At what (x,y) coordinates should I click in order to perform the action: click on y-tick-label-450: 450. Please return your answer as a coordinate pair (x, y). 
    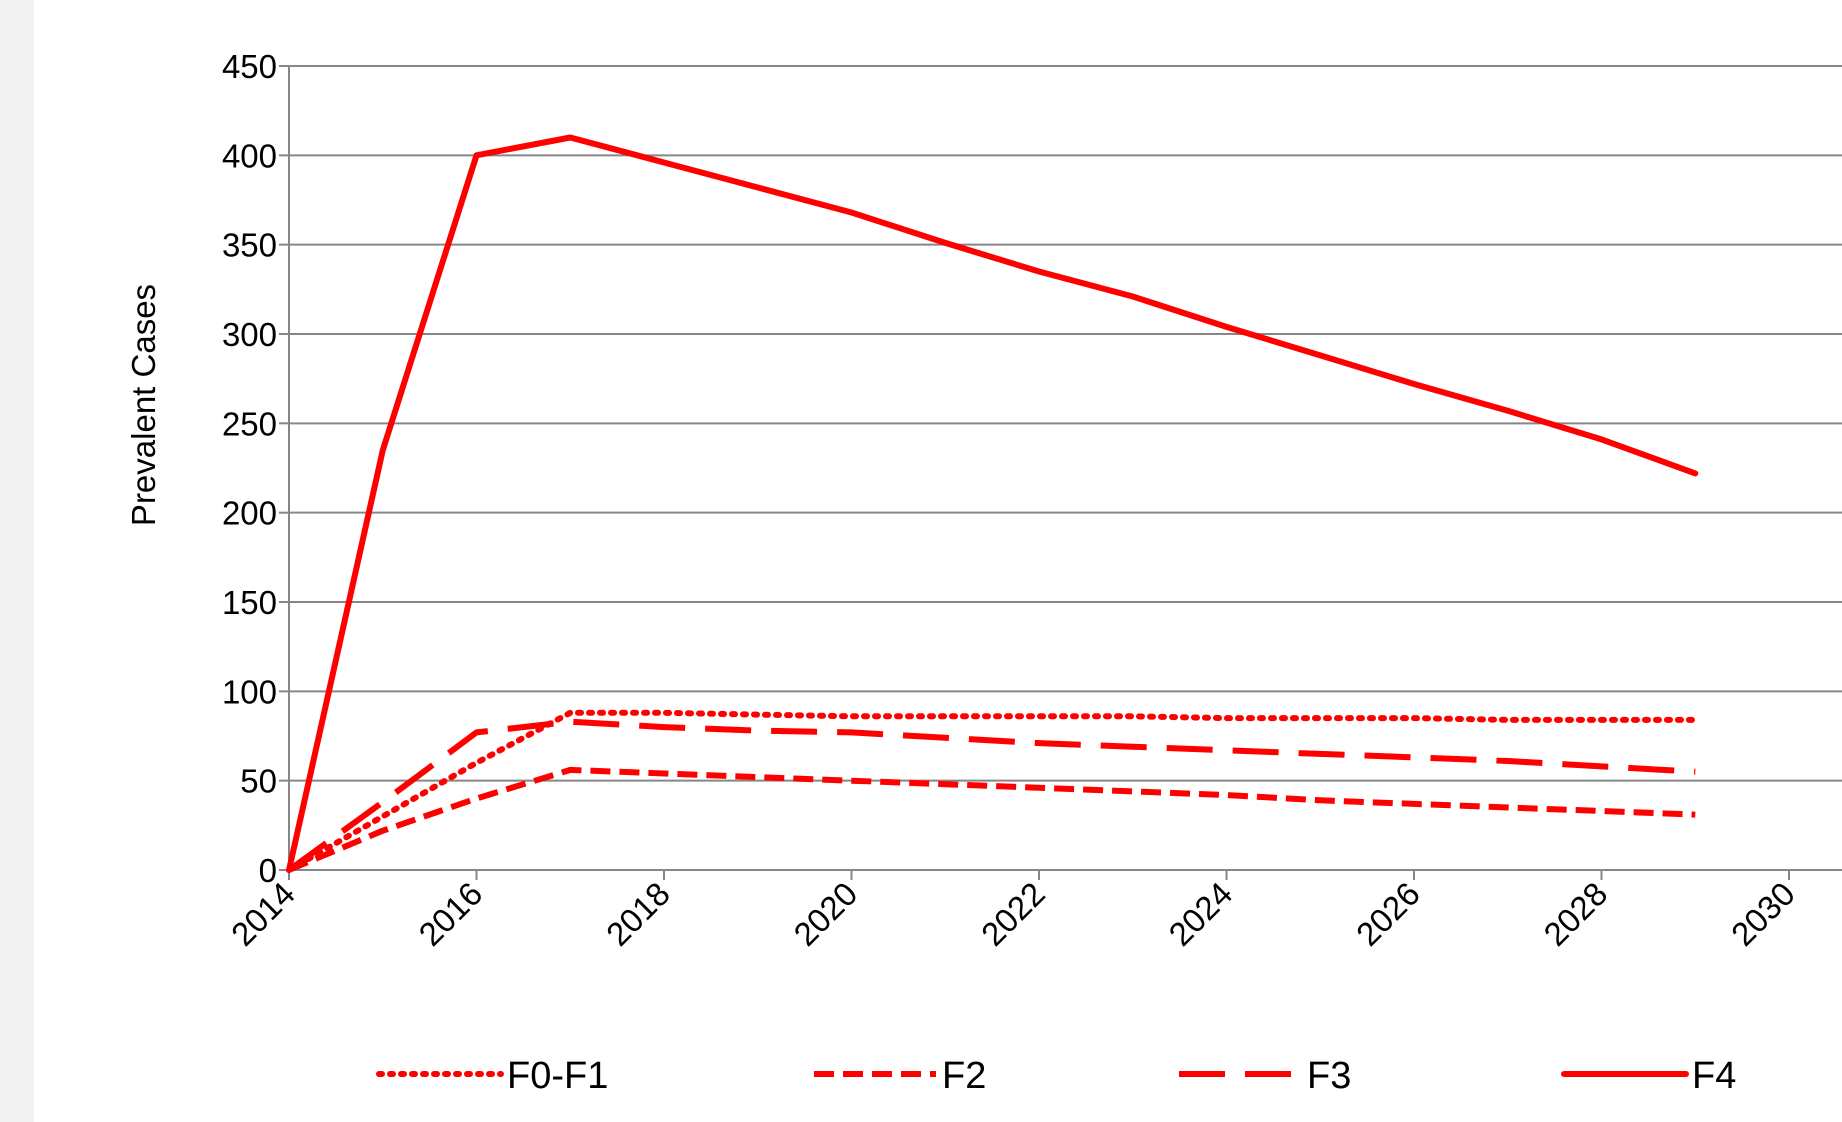
    Looking at the image, I should click on (249, 66).